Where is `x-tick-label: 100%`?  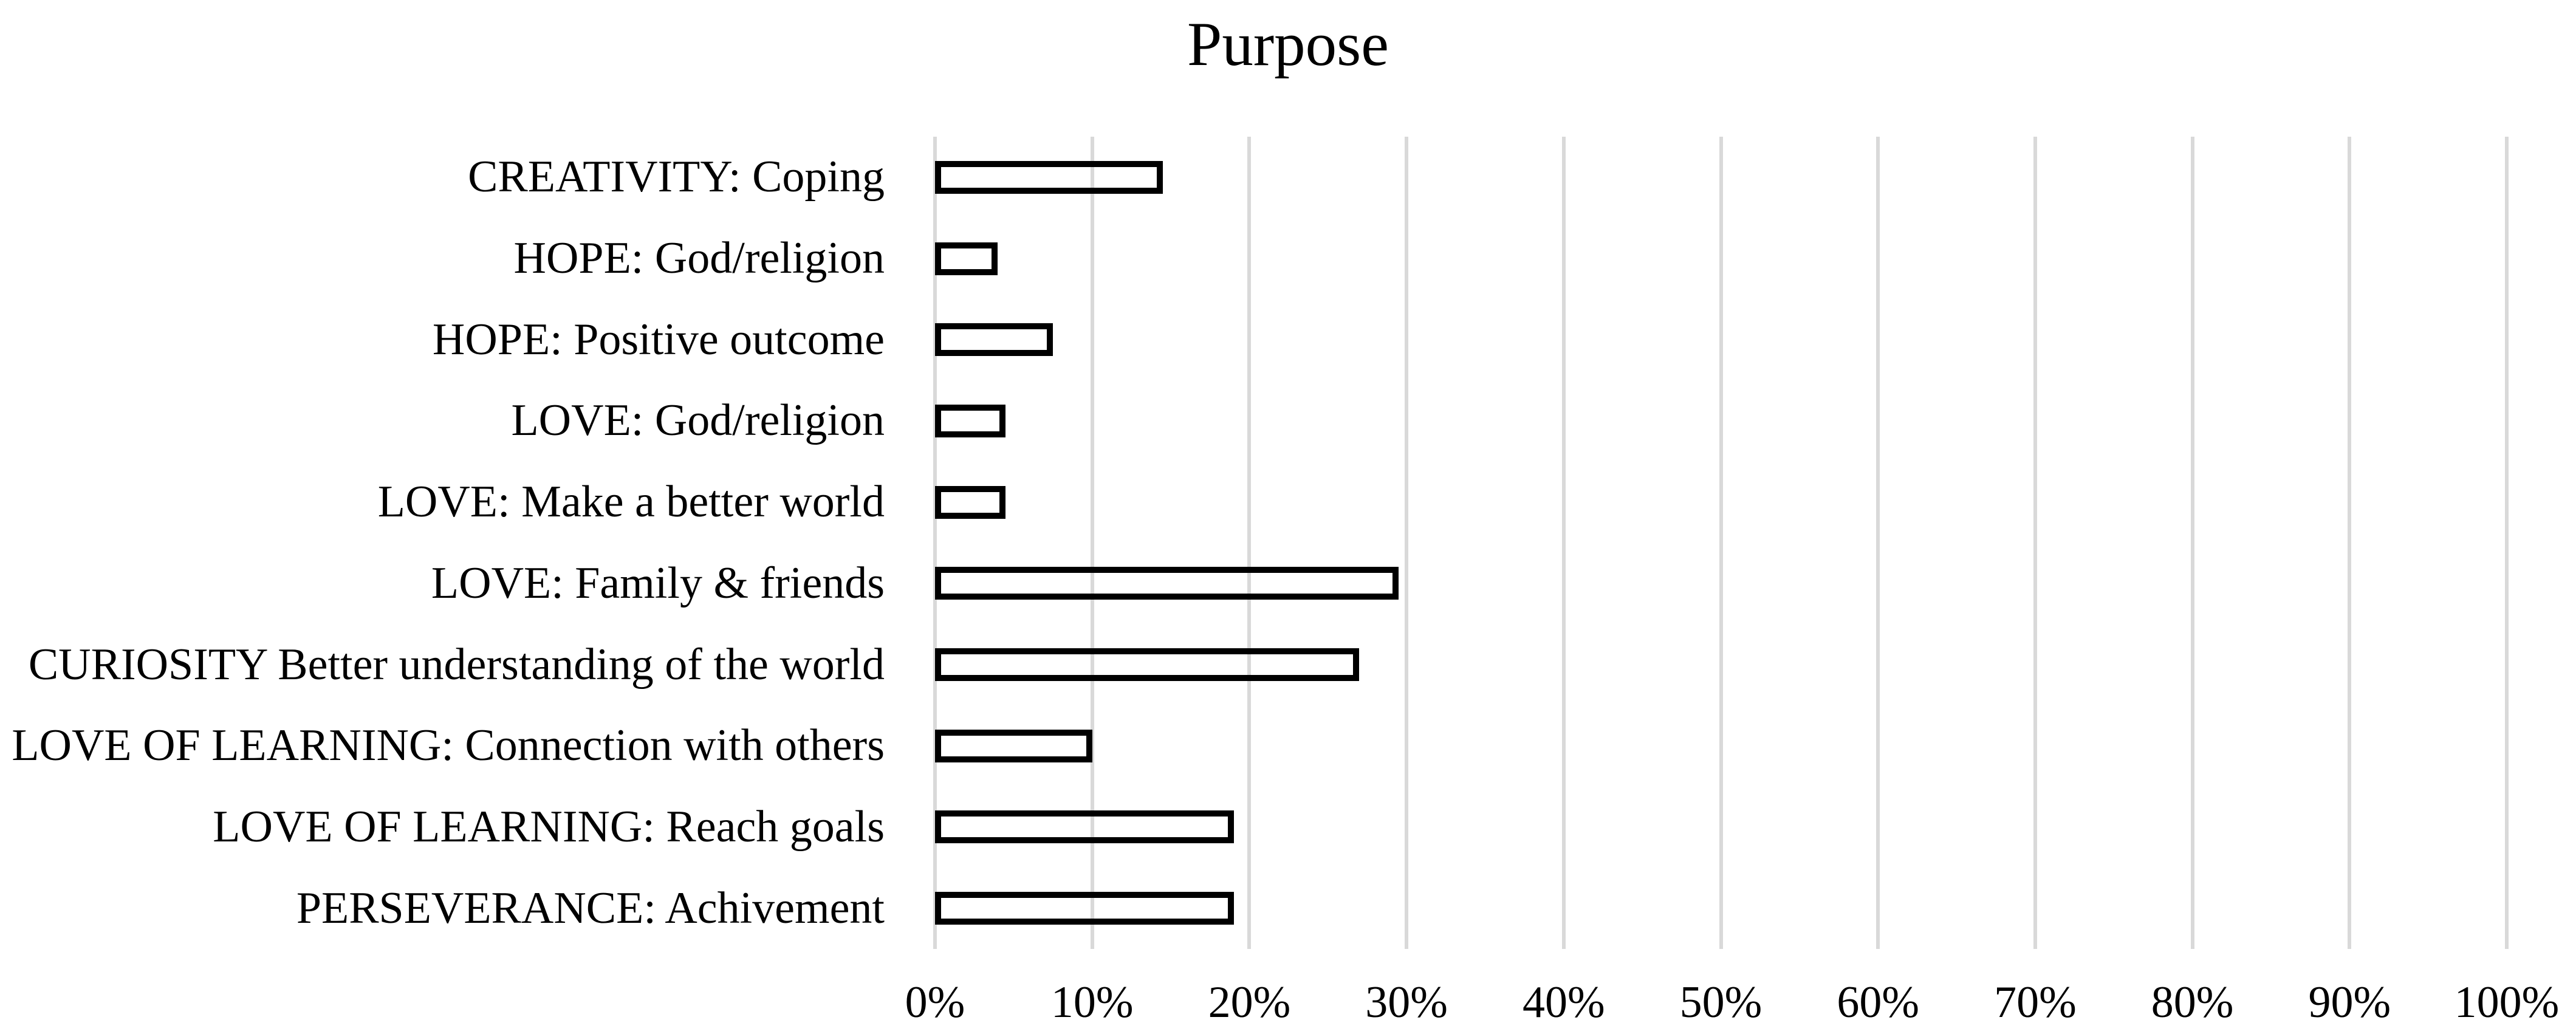
x-tick-label: 100% is located at coordinates (2507, 1002).